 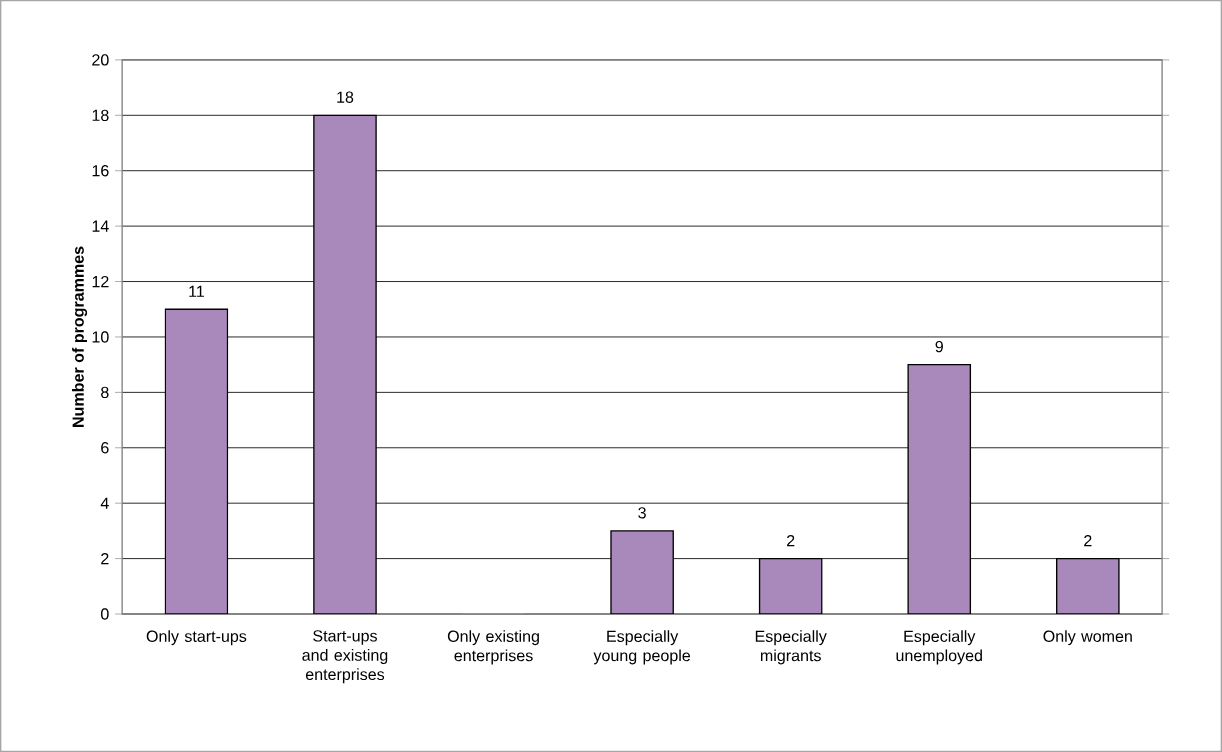 I want to click on x-tick-label: Only start-ups, so click(x=196, y=638).